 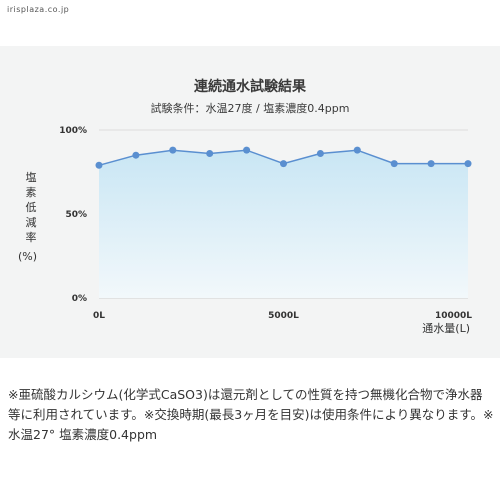 What do you see at coordinates (79, 299) in the screenshot?
I see `y-tick-label: 0%` at bounding box center [79, 299].